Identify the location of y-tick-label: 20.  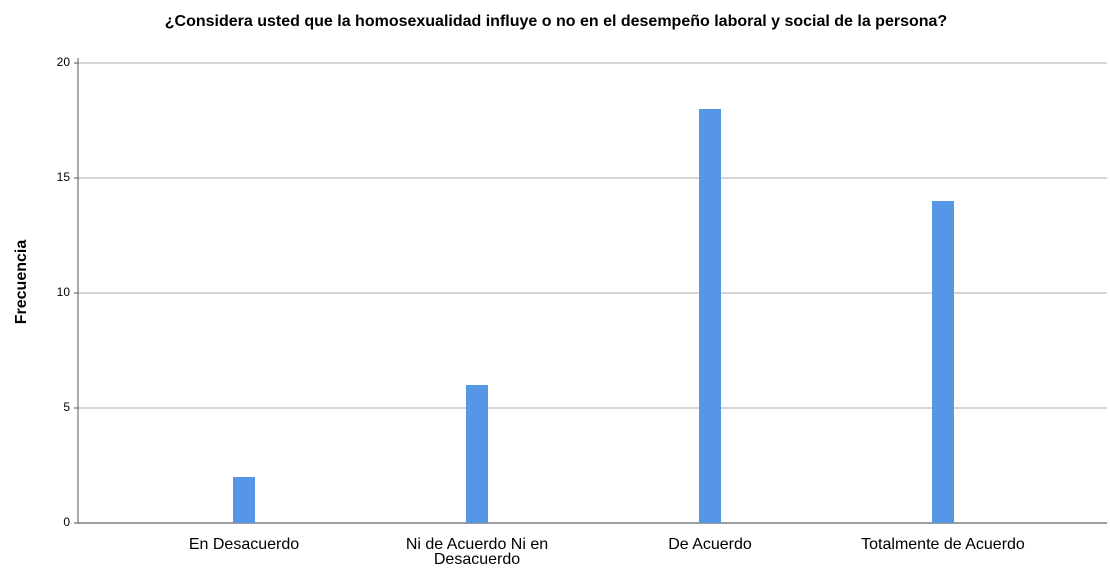
(64, 62).